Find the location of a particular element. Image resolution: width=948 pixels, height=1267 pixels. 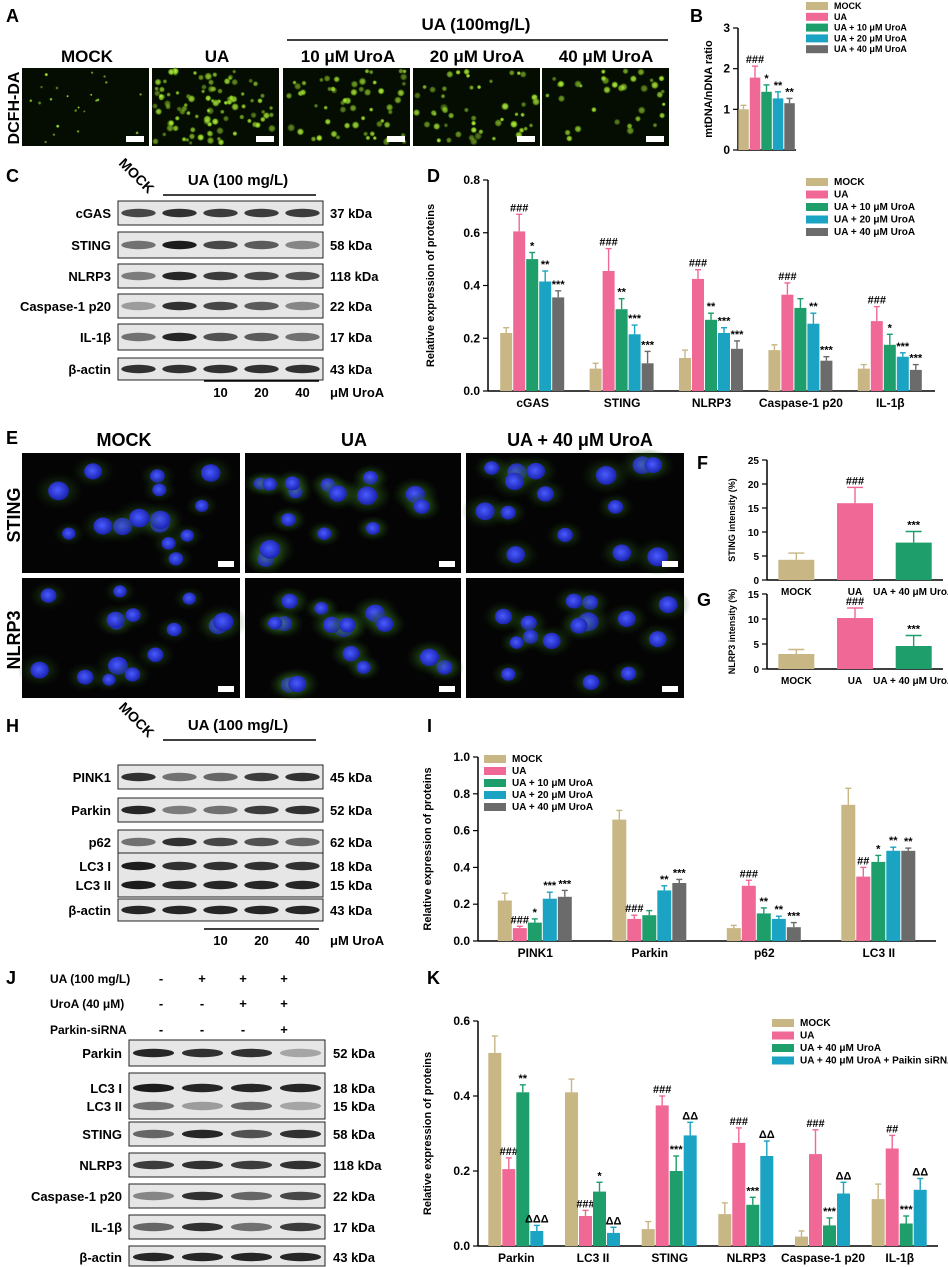

y-axis-label: Relative expression of proteins is located at coordinates (428, 1133).